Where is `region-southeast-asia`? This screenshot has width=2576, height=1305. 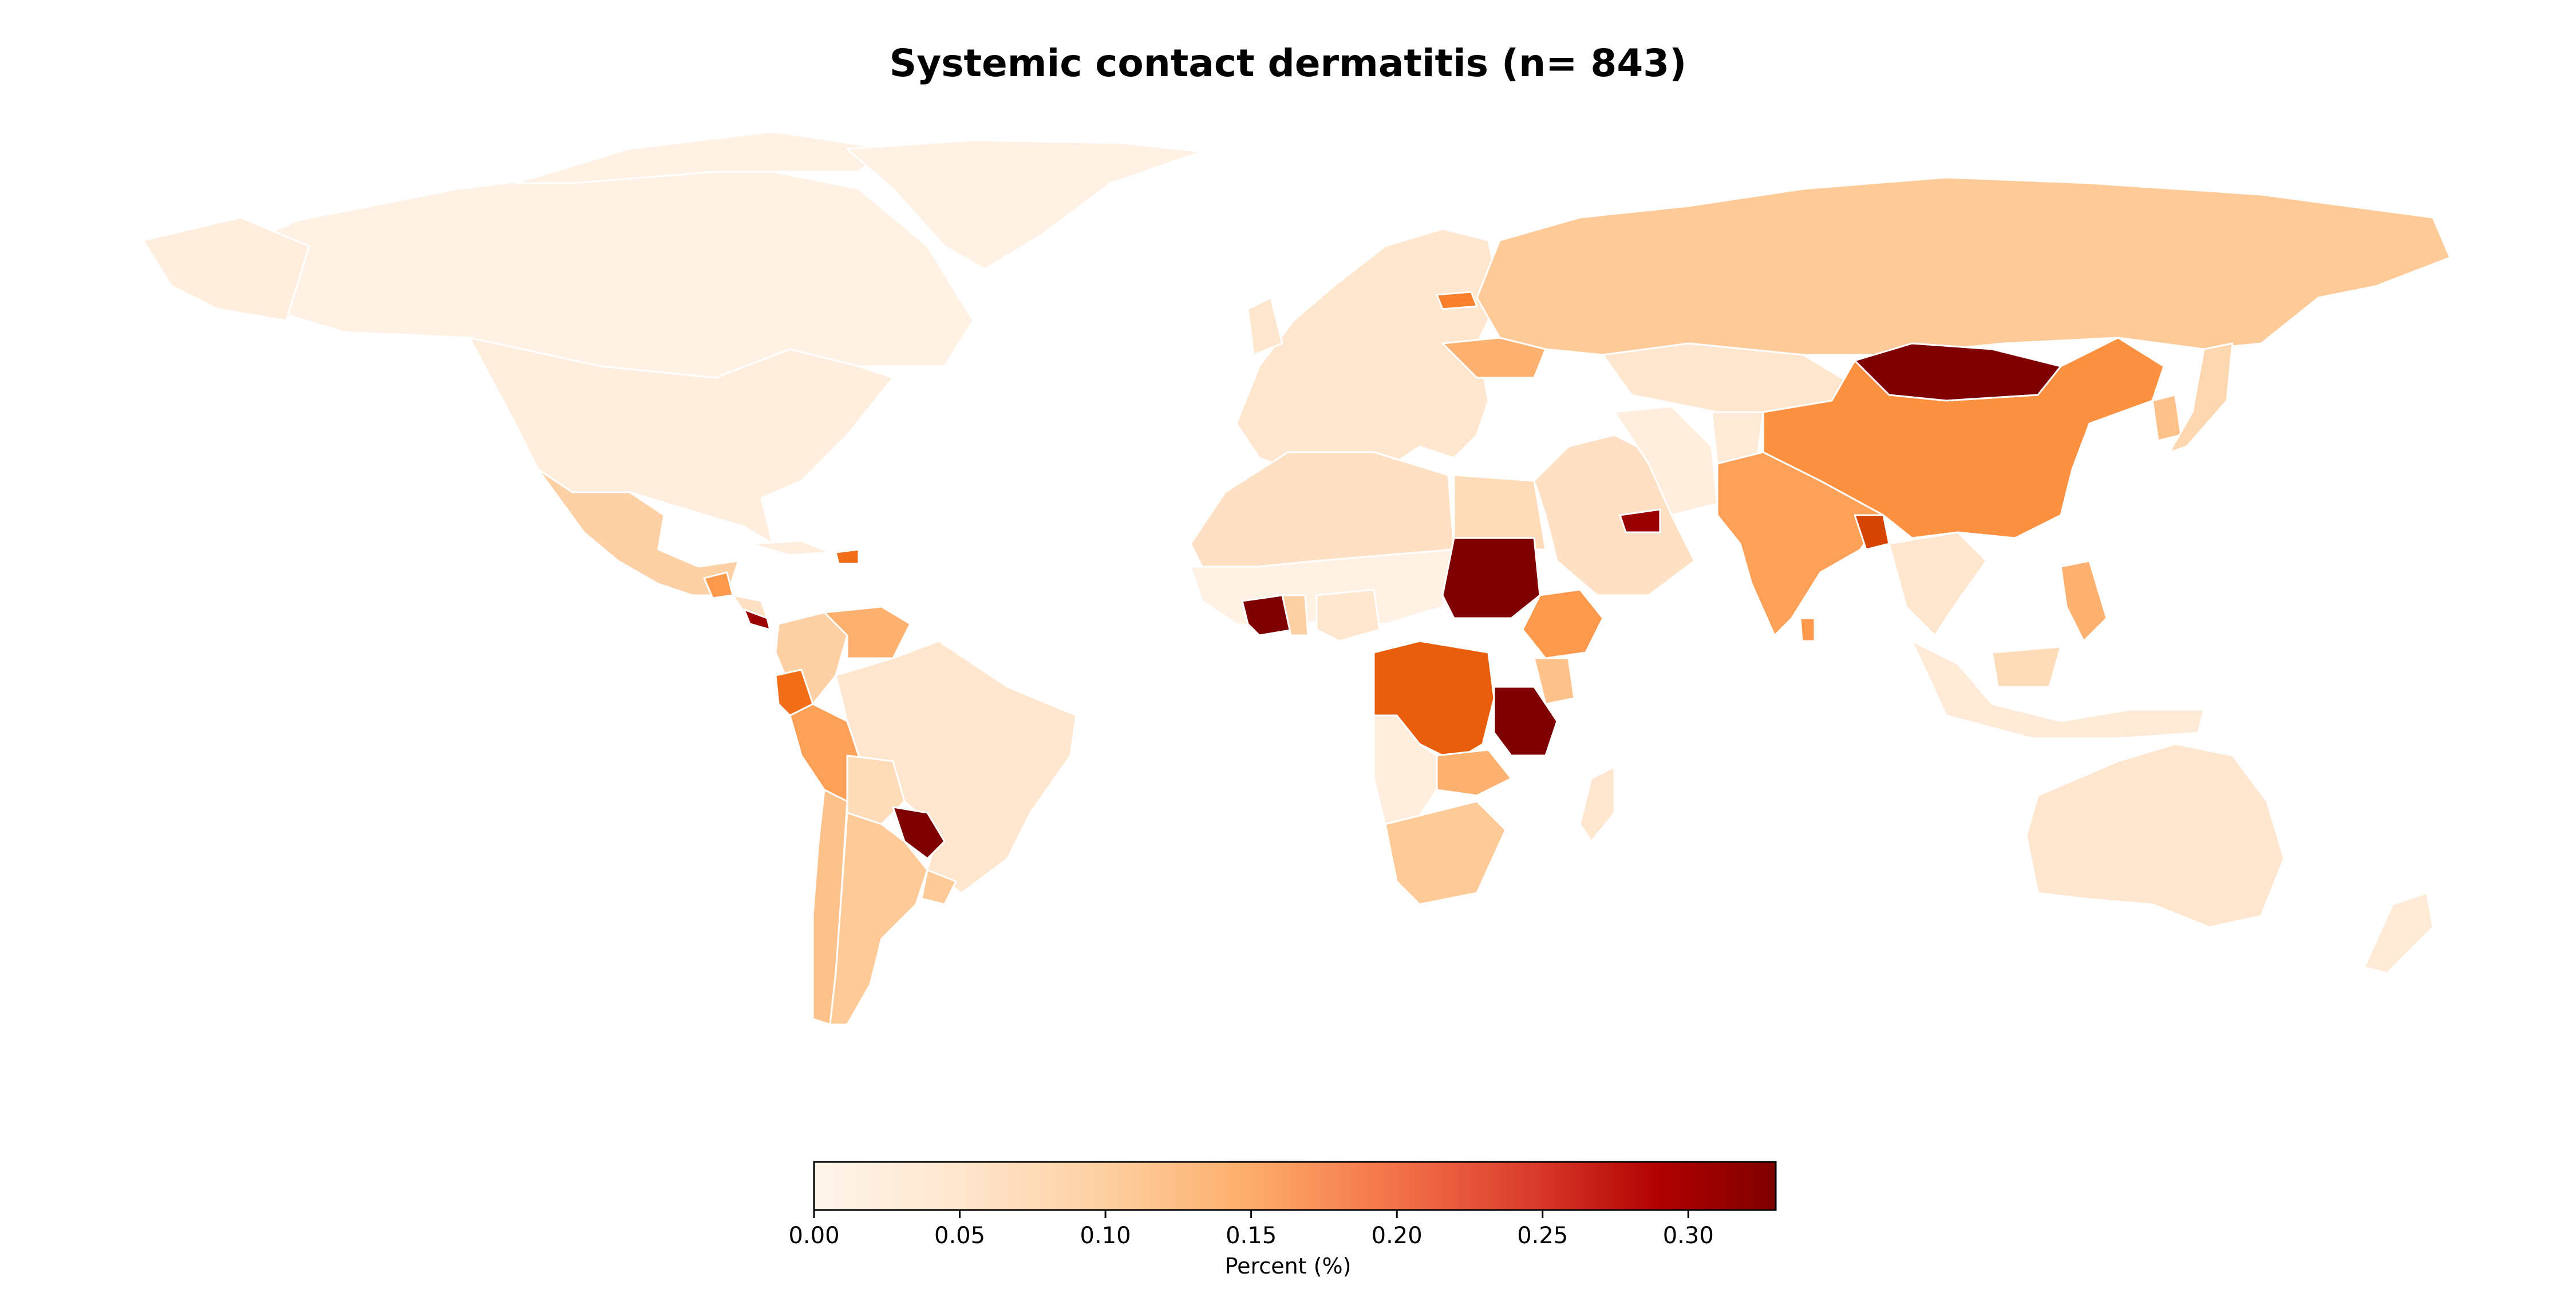
region-southeast-asia is located at coordinates (1938, 583).